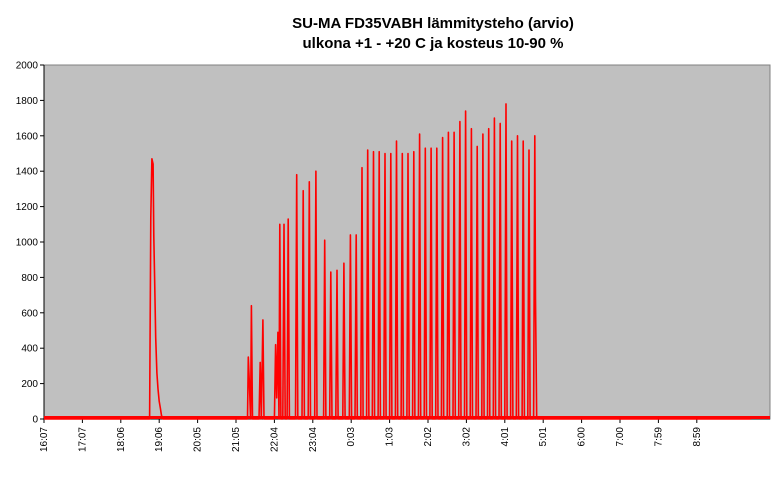 The image size is (782, 480). What do you see at coordinates (35, 420) in the screenshot?
I see `y-tick-label: 0` at bounding box center [35, 420].